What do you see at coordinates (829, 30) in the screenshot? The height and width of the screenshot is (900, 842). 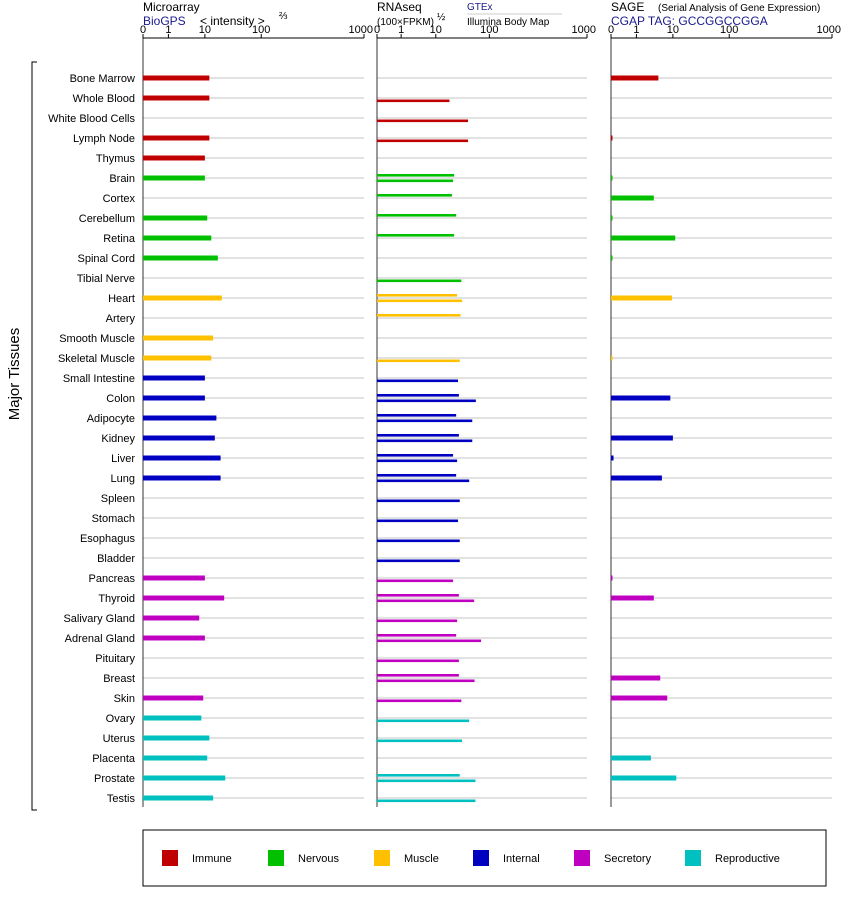 I see `tick-label: 1000` at bounding box center [829, 30].